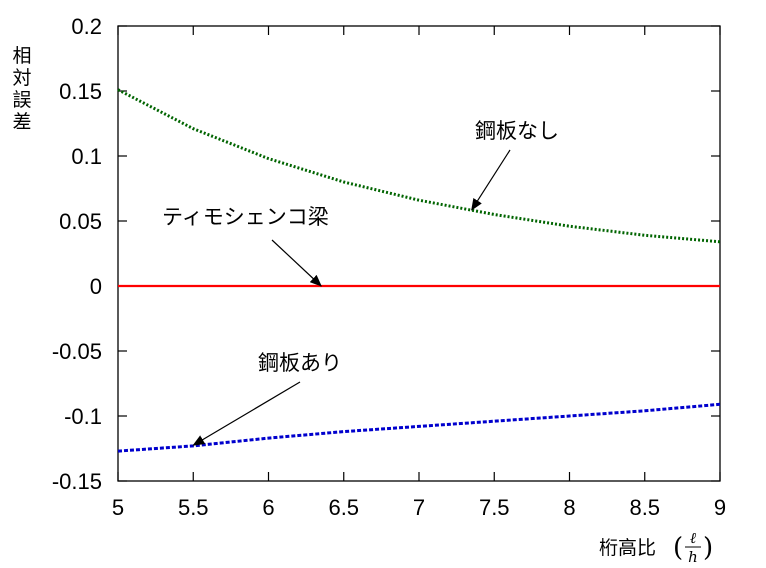 This screenshot has width=766, height=568. What do you see at coordinates (708, 548) in the screenshot?
I see `x-label-close-paren: )` at bounding box center [708, 548].